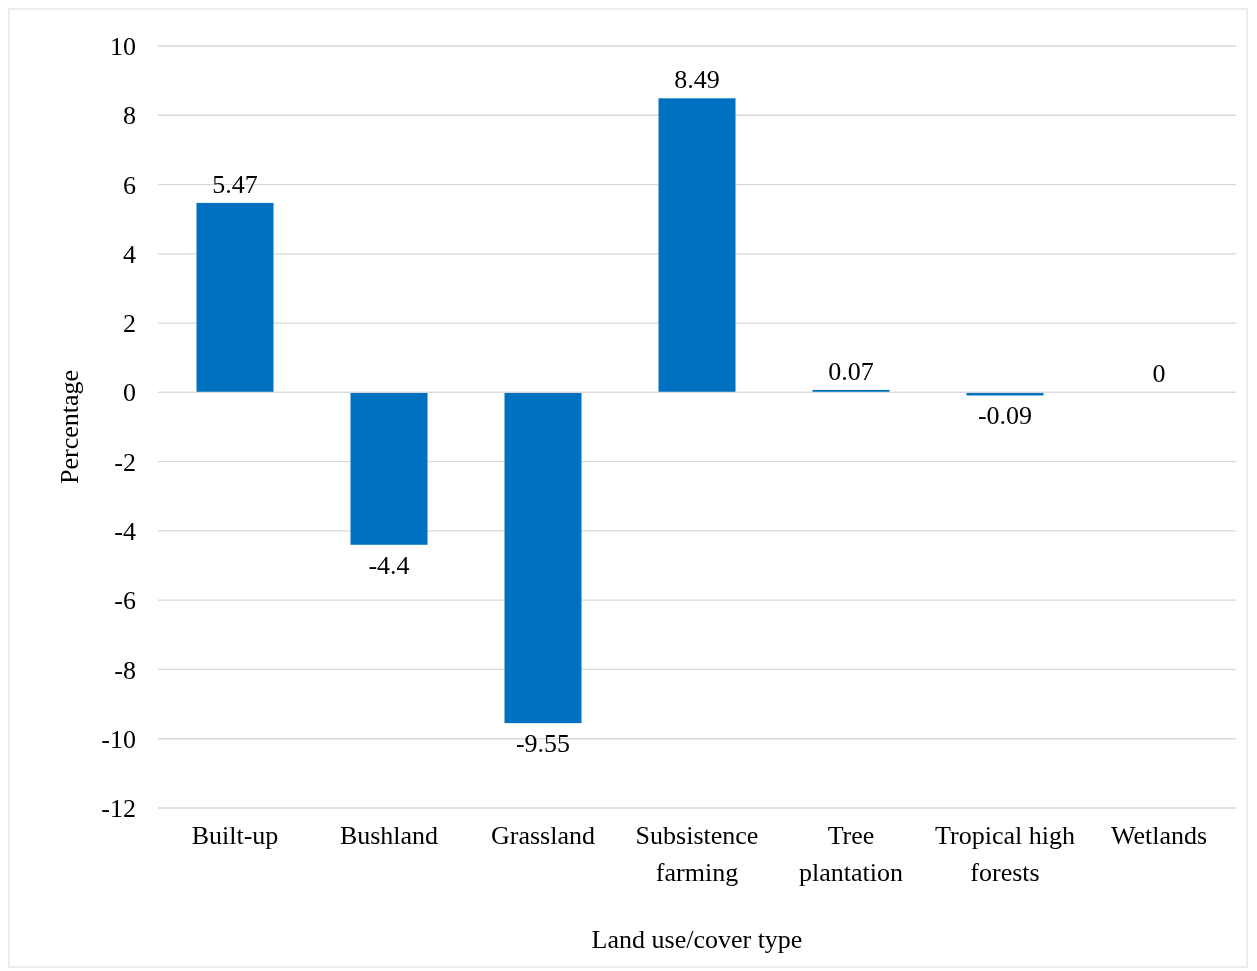  I want to click on y-tick-label: -10, so click(118, 739).